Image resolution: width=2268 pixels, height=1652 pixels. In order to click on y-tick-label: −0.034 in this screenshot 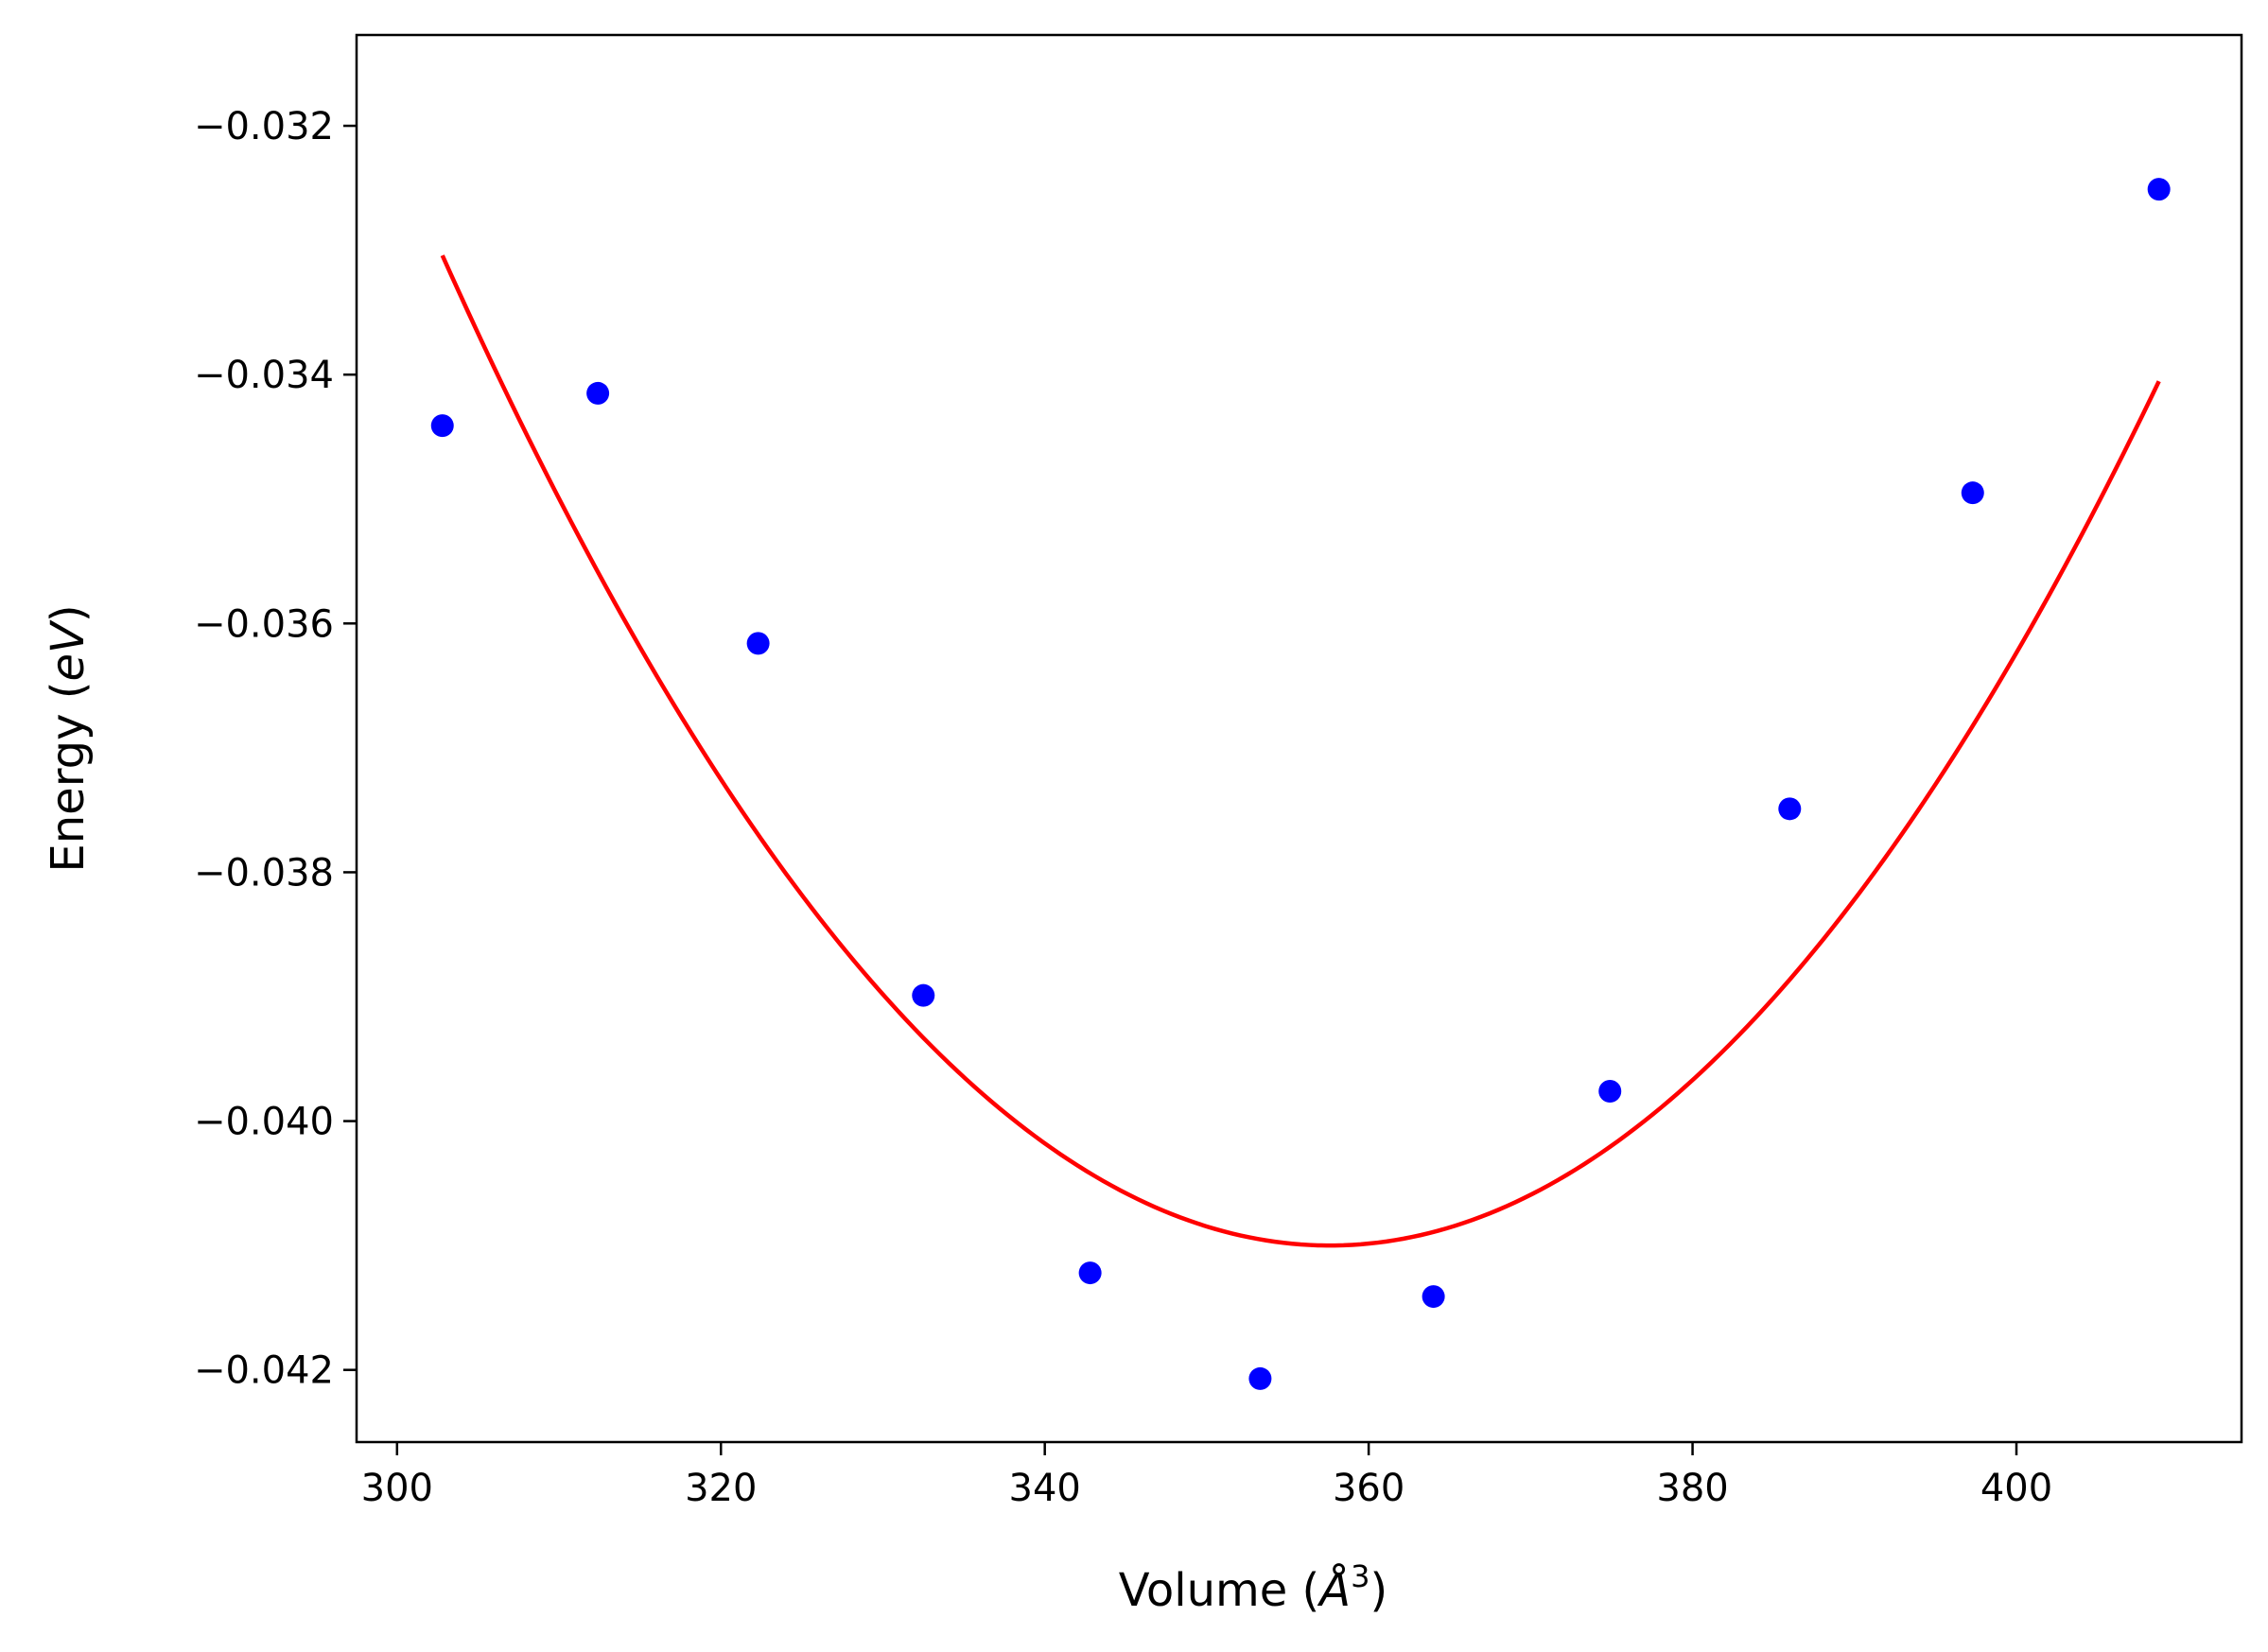, I will do `click(264, 376)`.